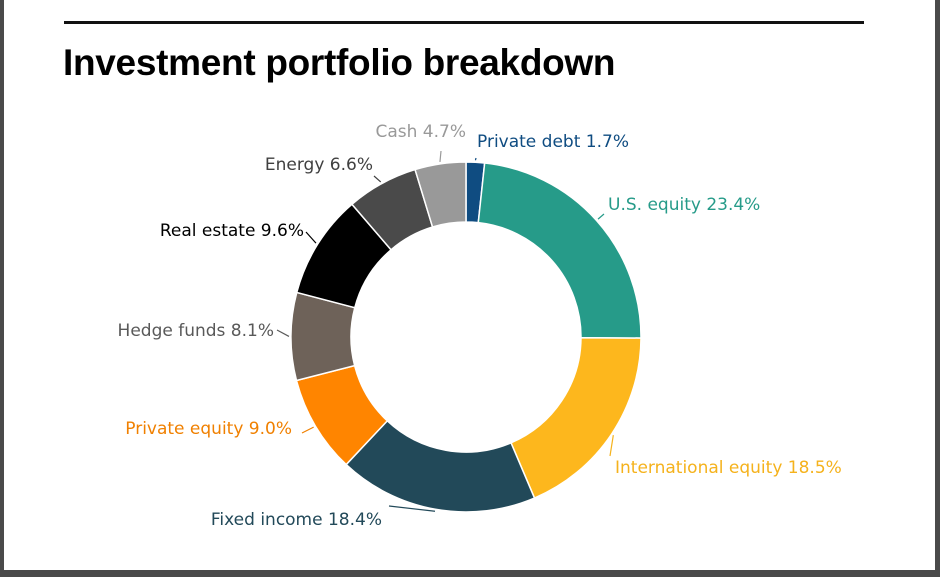  I want to click on slice-label-real-estate: Real estate 9.6%, so click(232, 231).